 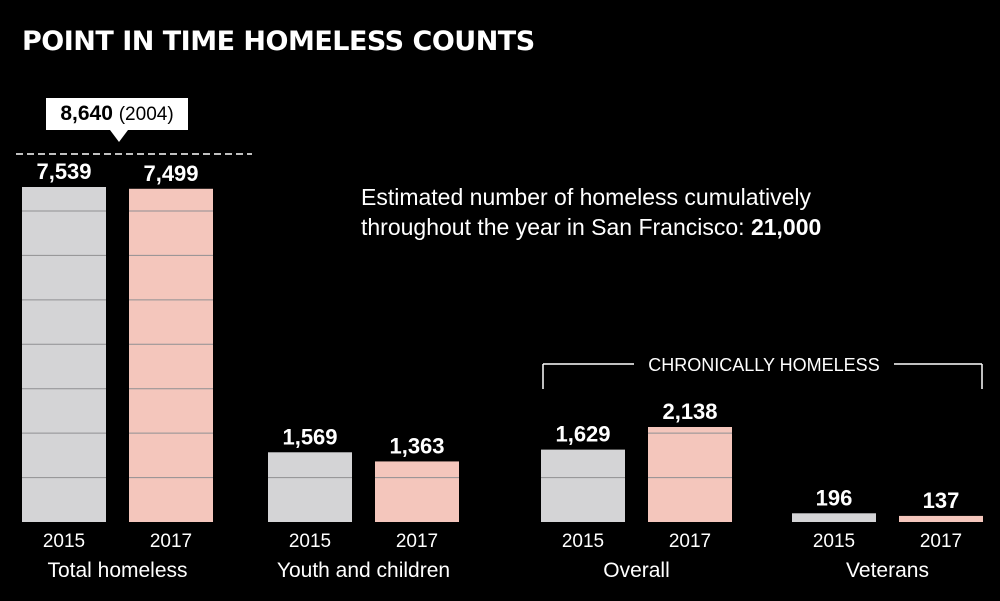 What do you see at coordinates (86, 113) in the screenshot?
I see `callout-value: 8,640` at bounding box center [86, 113].